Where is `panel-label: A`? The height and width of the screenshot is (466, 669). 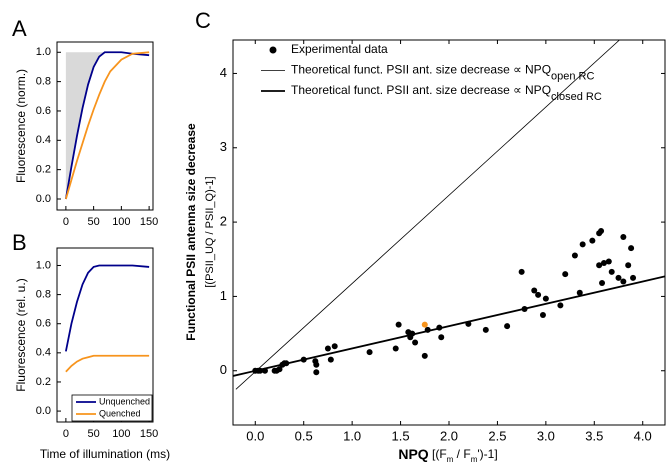
panel-label: A is located at coordinates (19, 28).